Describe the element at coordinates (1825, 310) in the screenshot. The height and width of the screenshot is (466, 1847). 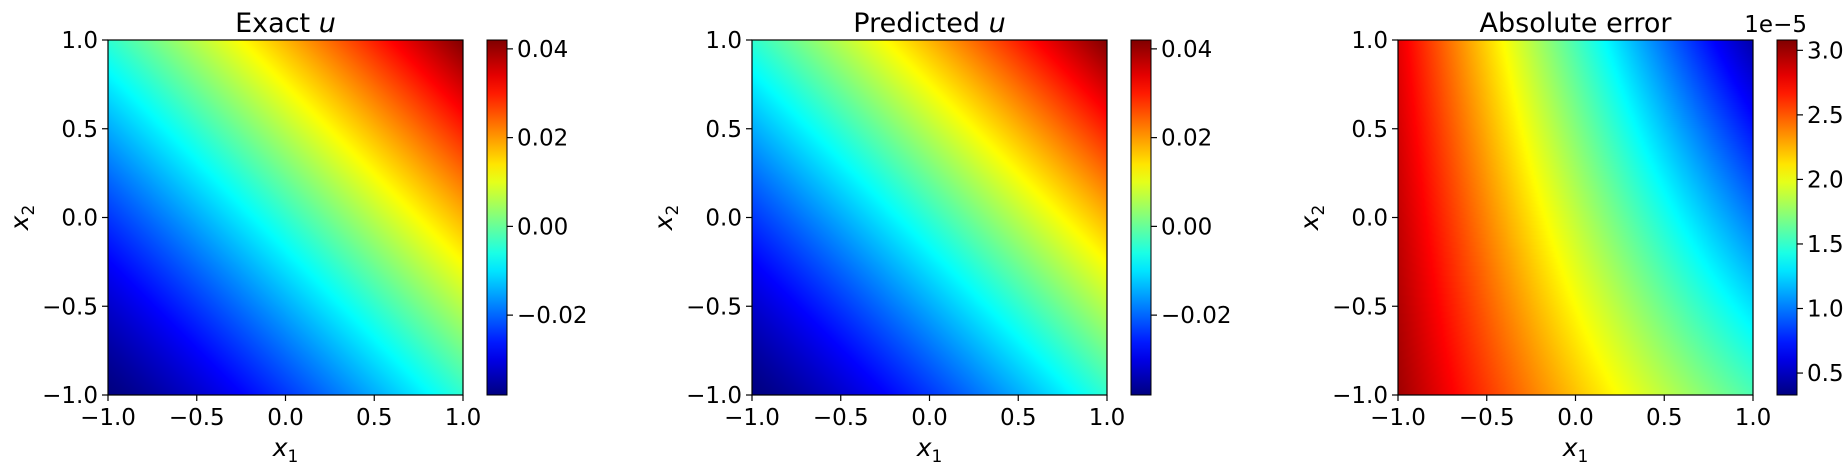
I see `colorbar-tick-label: 1.0` at that location.